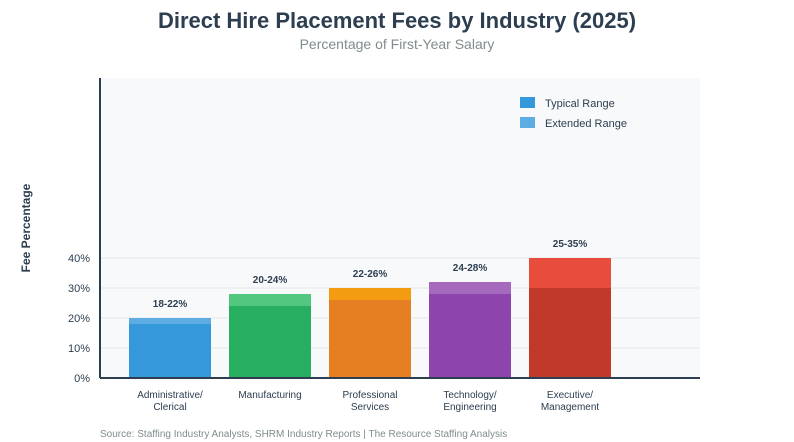 The image size is (794, 442). I want to click on data-labels: 18-22% 20-24% 22-26% 24-28% 25-35%, so click(370, 274).